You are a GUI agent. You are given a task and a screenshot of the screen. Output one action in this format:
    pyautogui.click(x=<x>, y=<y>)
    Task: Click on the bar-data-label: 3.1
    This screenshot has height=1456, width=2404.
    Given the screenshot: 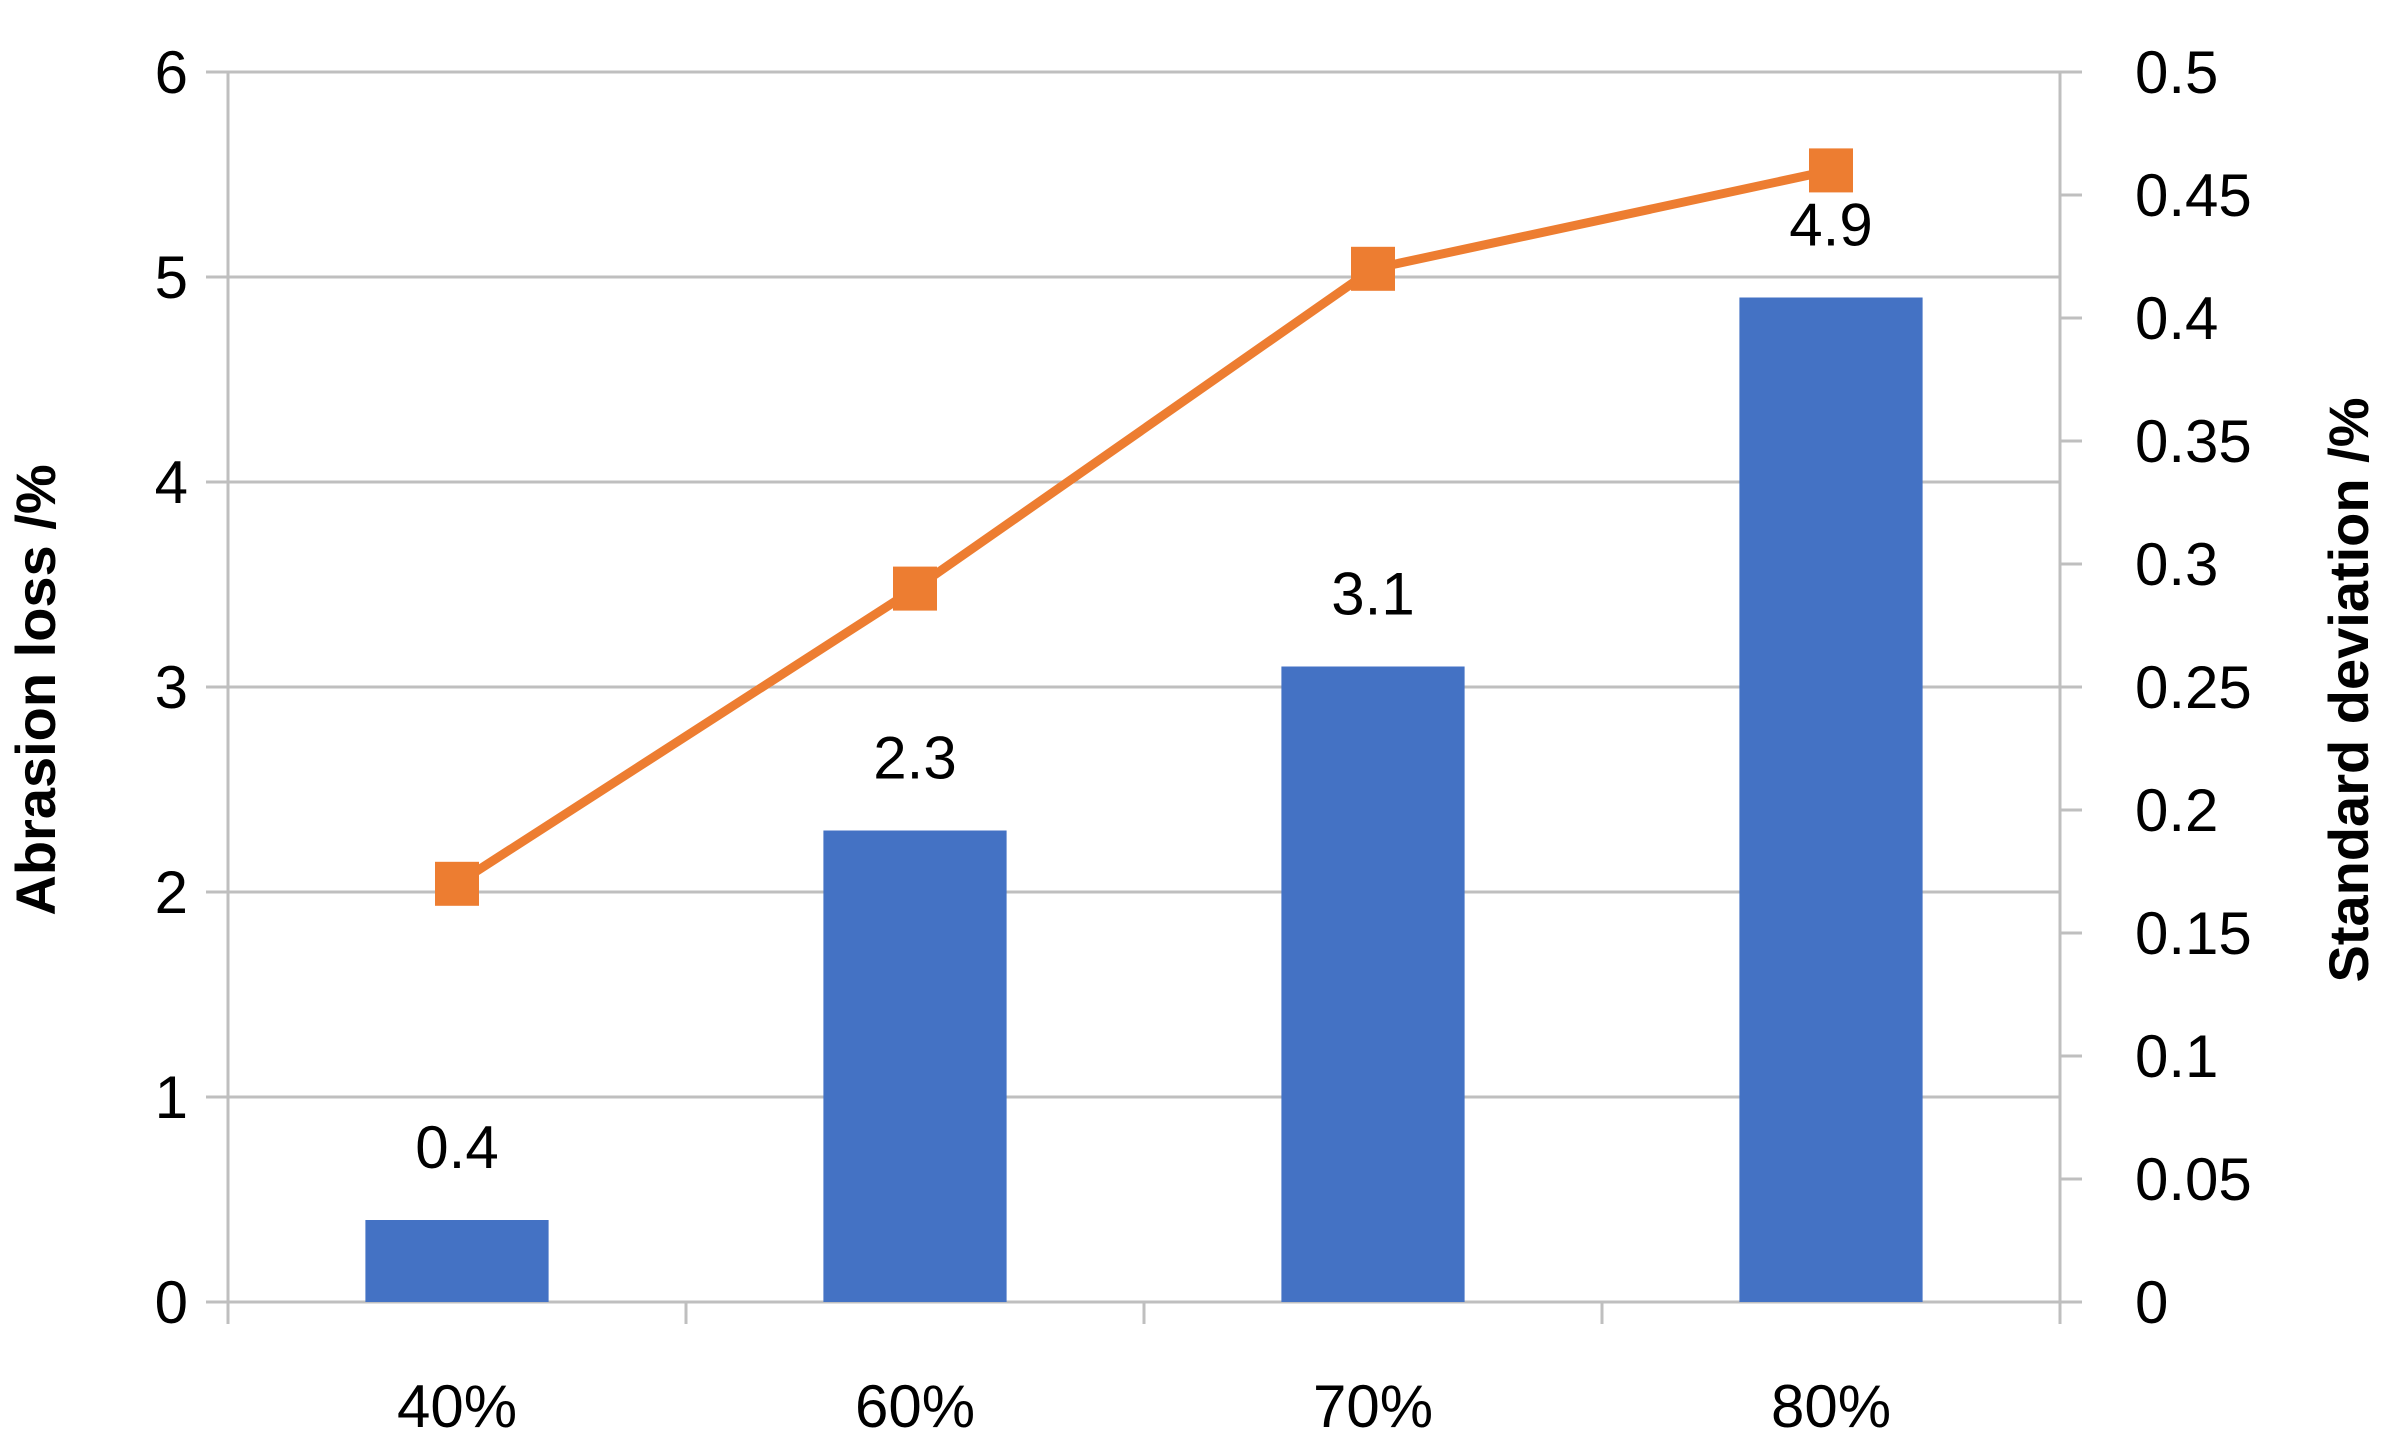 What is the action you would take?
    pyautogui.click(x=1372, y=594)
    